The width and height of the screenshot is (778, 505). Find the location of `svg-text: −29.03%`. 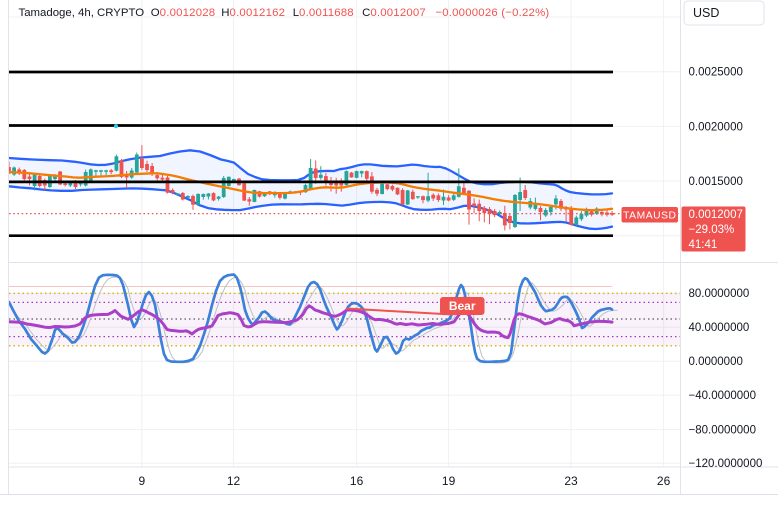

svg-text: −29.03% is located at coordinates (712, 230).